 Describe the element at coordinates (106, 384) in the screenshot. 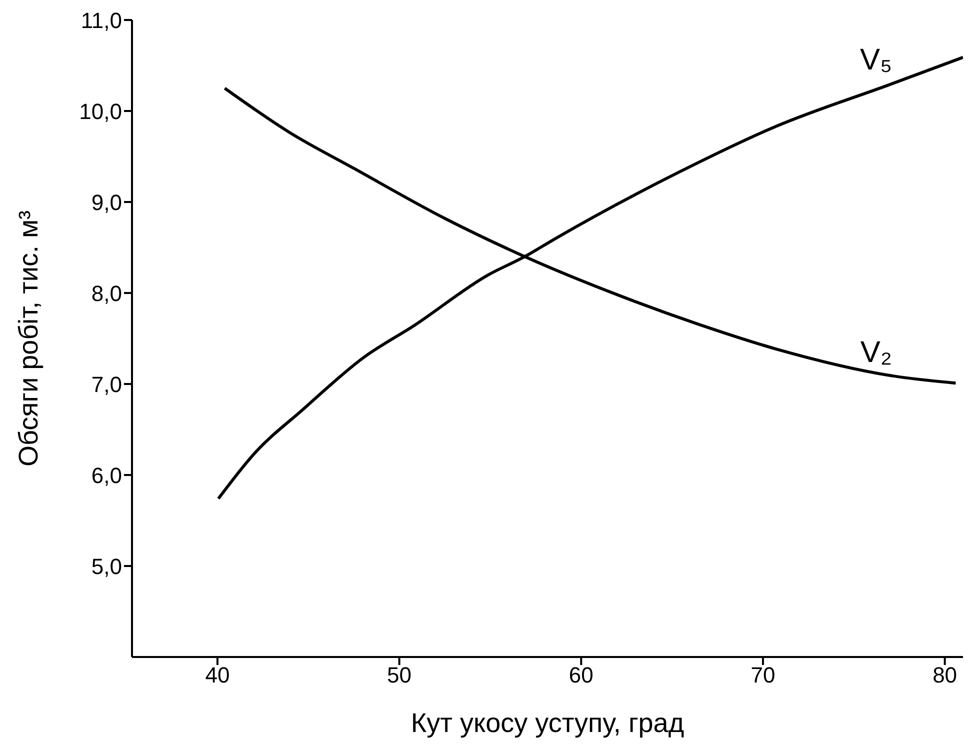

I see `y-tick-label: 7,0` at that location.